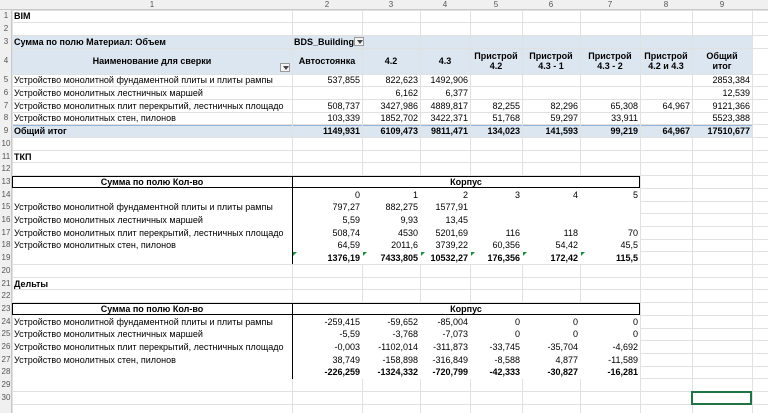 The image size is (768, 413). Describe the element at coordinates (6, 143) in the screenshot. I see `row-header: 10` at that location.